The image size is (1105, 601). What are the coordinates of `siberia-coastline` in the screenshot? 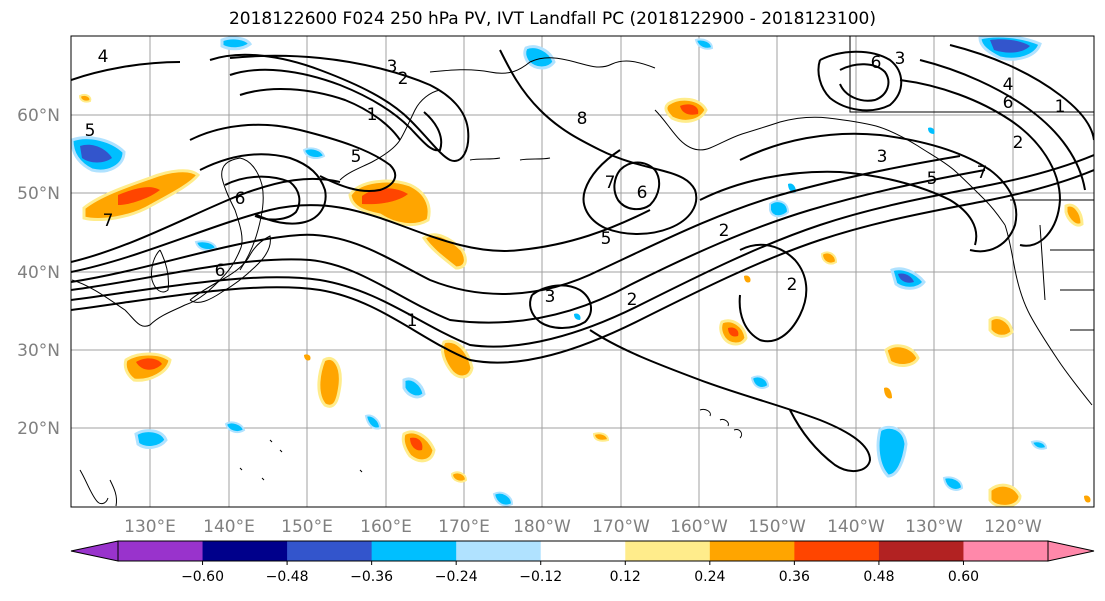 It's located at (542, 65).